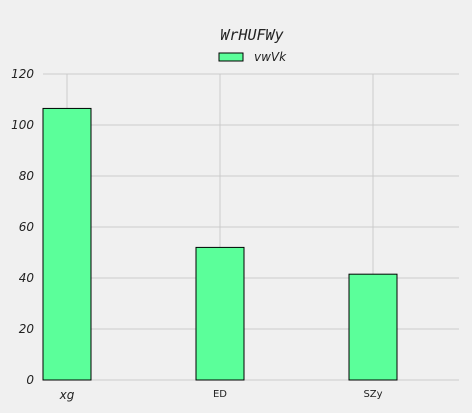 This screenshot has height=413, width=472. I want to click on chart-title: WrHUFWy, so click(251, 35).